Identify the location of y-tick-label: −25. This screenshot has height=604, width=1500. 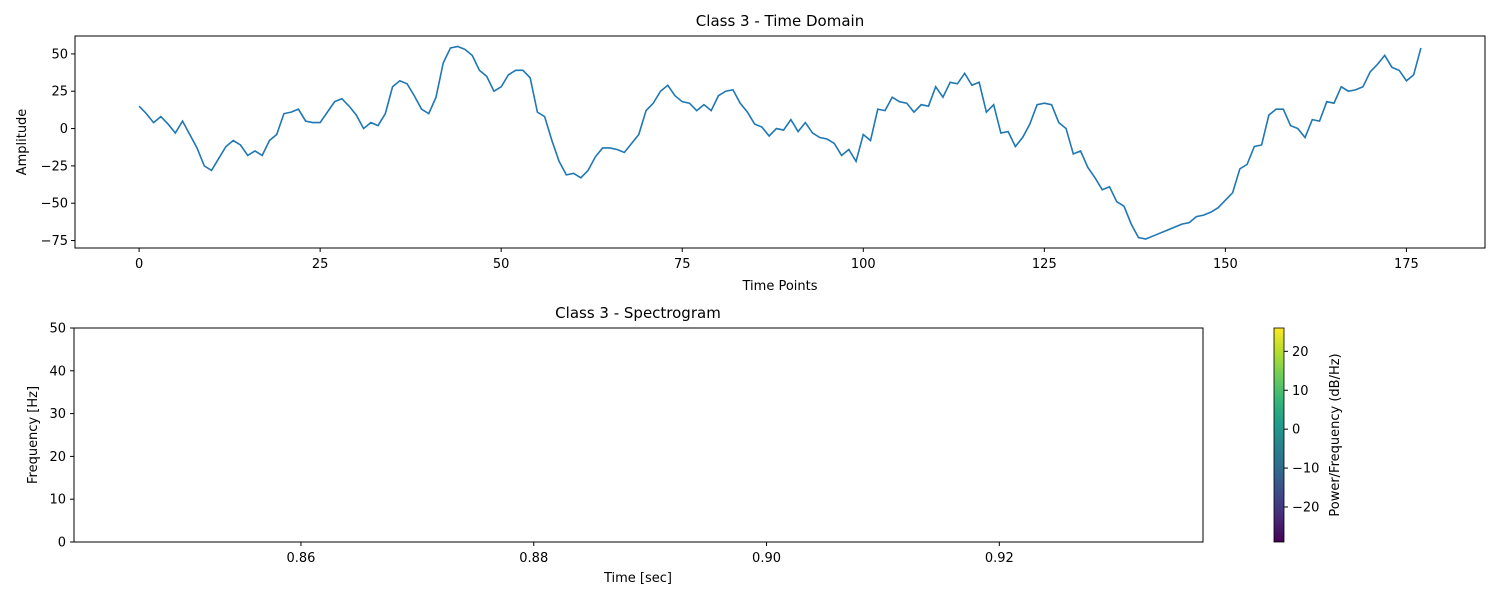
(54, 166).